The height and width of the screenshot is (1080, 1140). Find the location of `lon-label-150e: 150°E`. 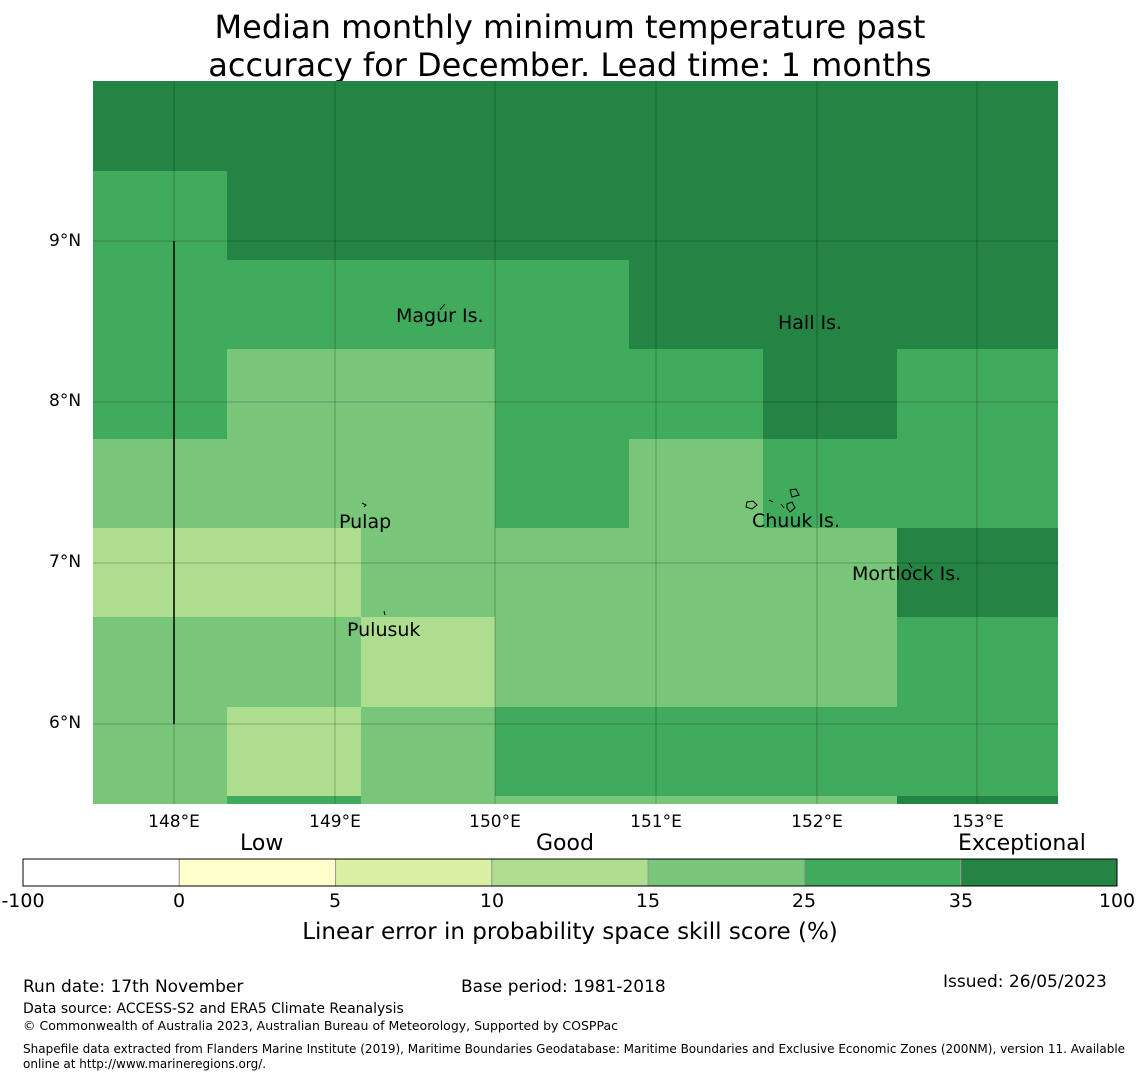

lon-label-150e: 150°E is located at coordinates (495, 822).